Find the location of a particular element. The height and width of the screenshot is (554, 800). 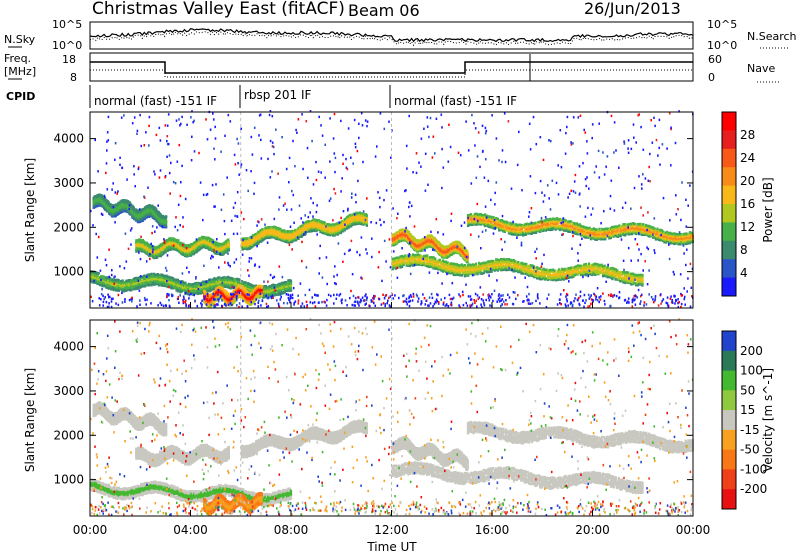

freq-panel: Freq. [MHz] 18 8 60 0 Nave is located at coordinates (392, 68).